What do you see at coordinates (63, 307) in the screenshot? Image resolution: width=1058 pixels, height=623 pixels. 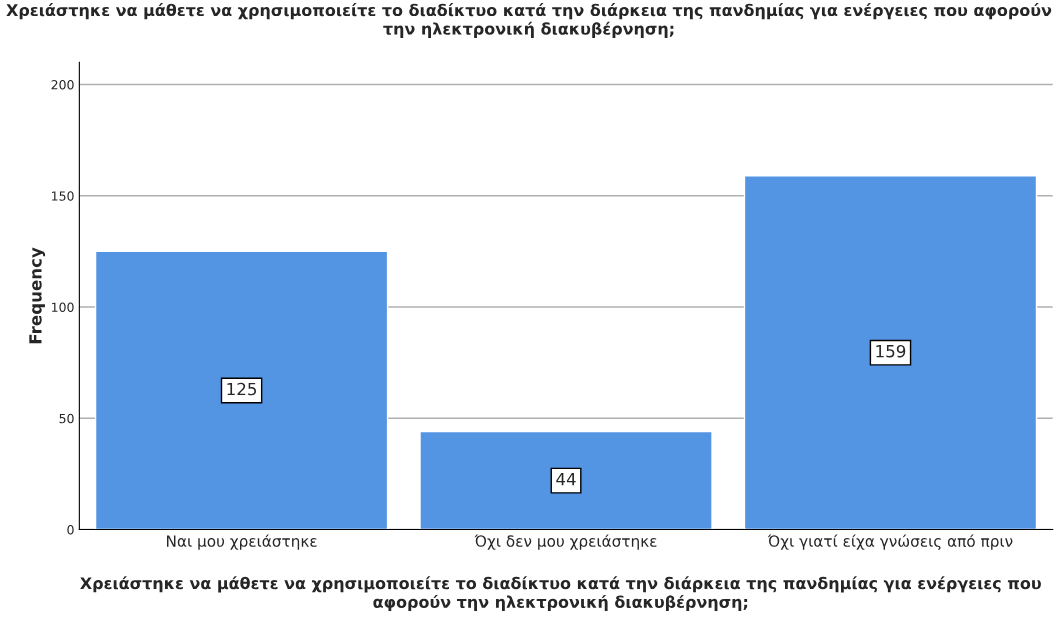 I see `y-tick-label: 100` at bounding box center [63, 307].